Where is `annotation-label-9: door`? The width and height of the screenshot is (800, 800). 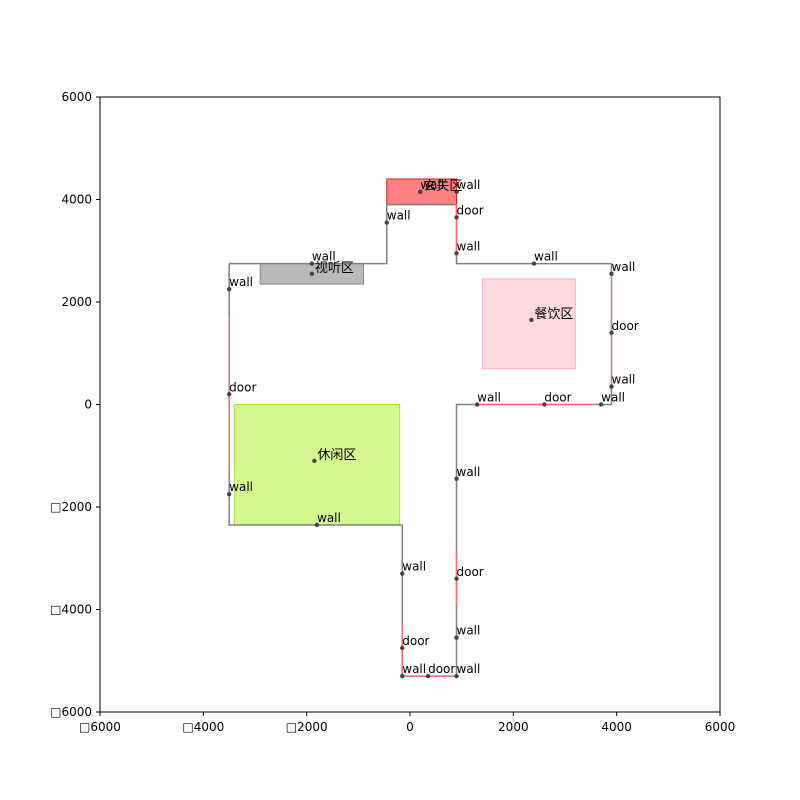
annotation-label-9: door is located at coordinates (625, 326).